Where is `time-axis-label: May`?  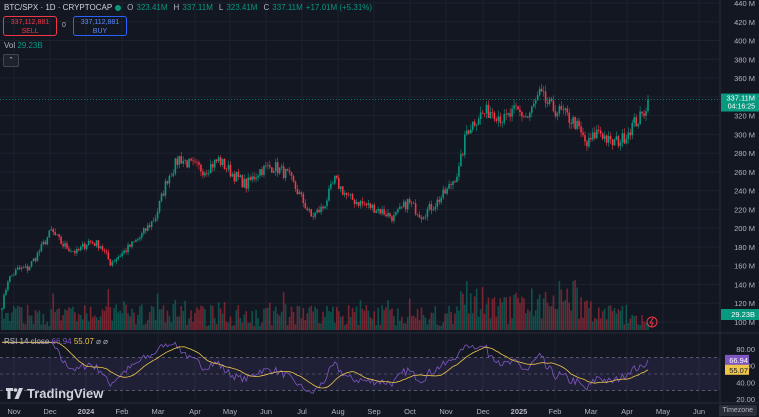 time-axis-label: May is located at coordinates (663, 411).